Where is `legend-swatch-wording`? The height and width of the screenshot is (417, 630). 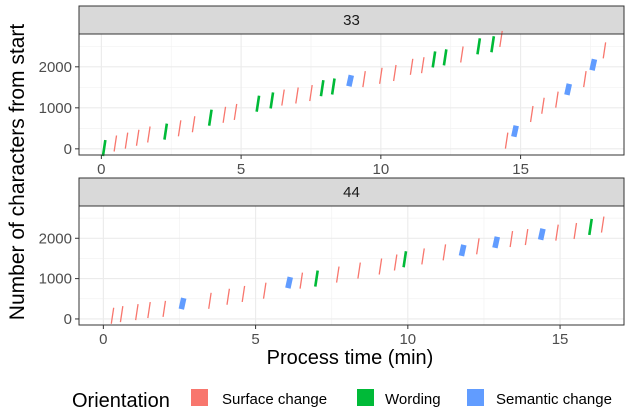 legend-swatch-wording is located at coordinates (365, 397).